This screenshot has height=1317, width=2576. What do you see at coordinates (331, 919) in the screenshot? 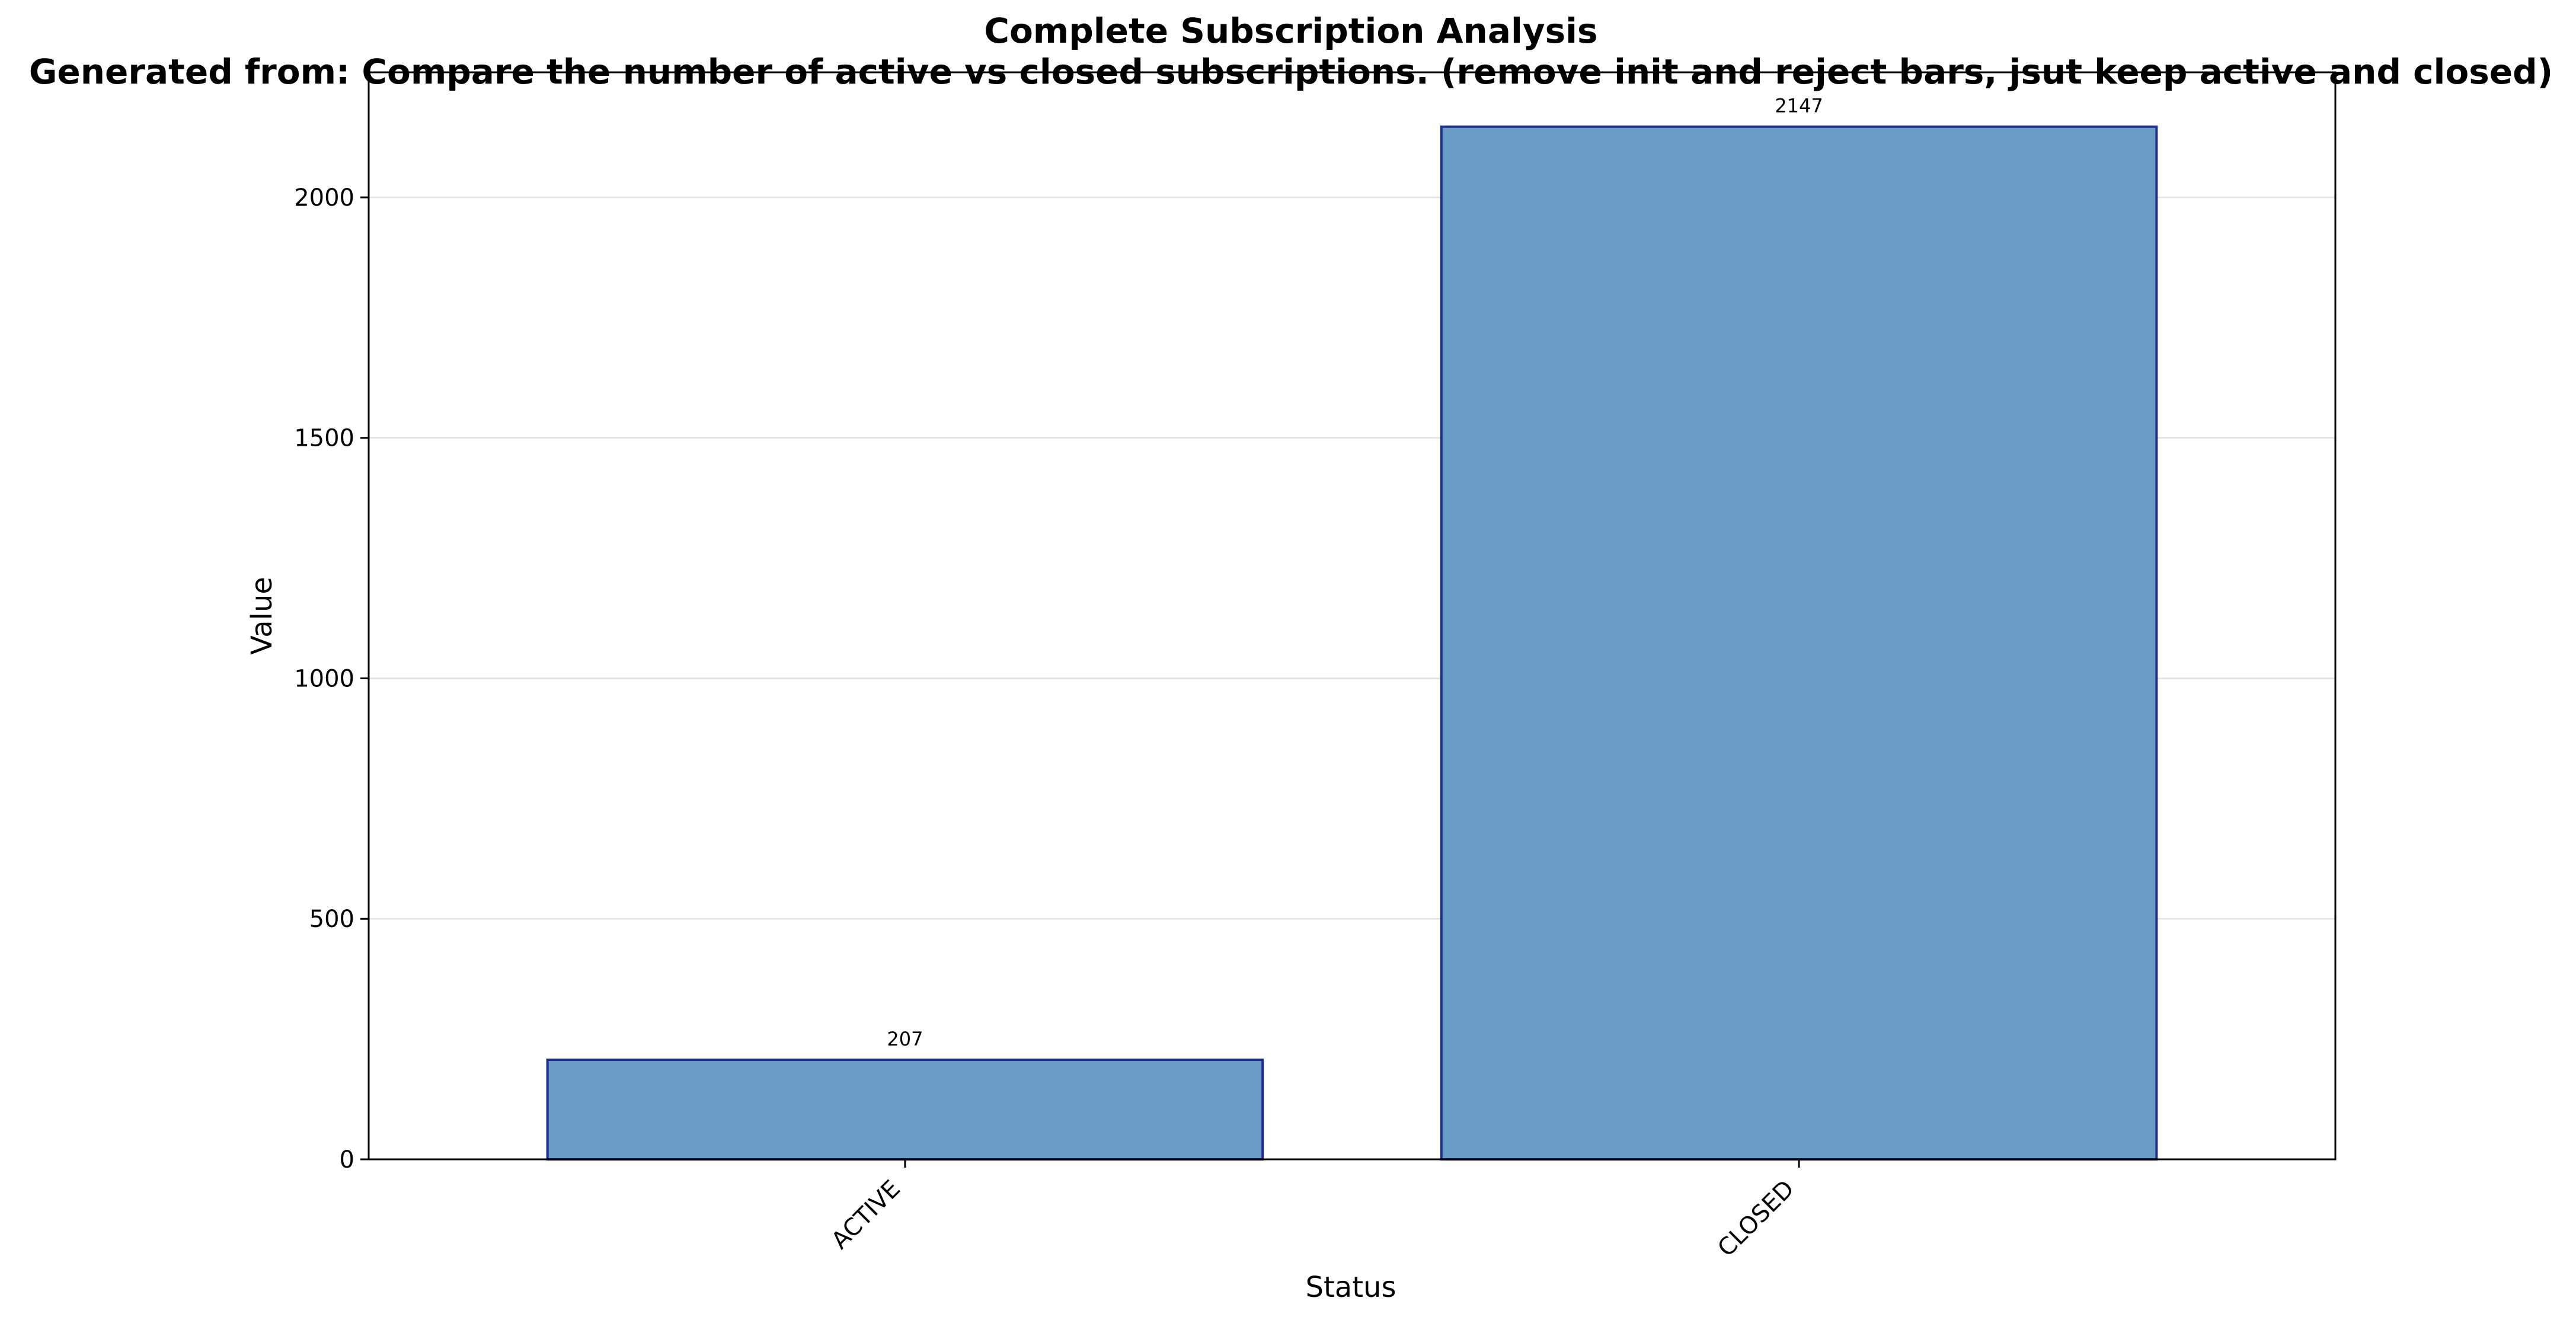
I see `y-tick-label: 500` at bounding box center [331, 919].